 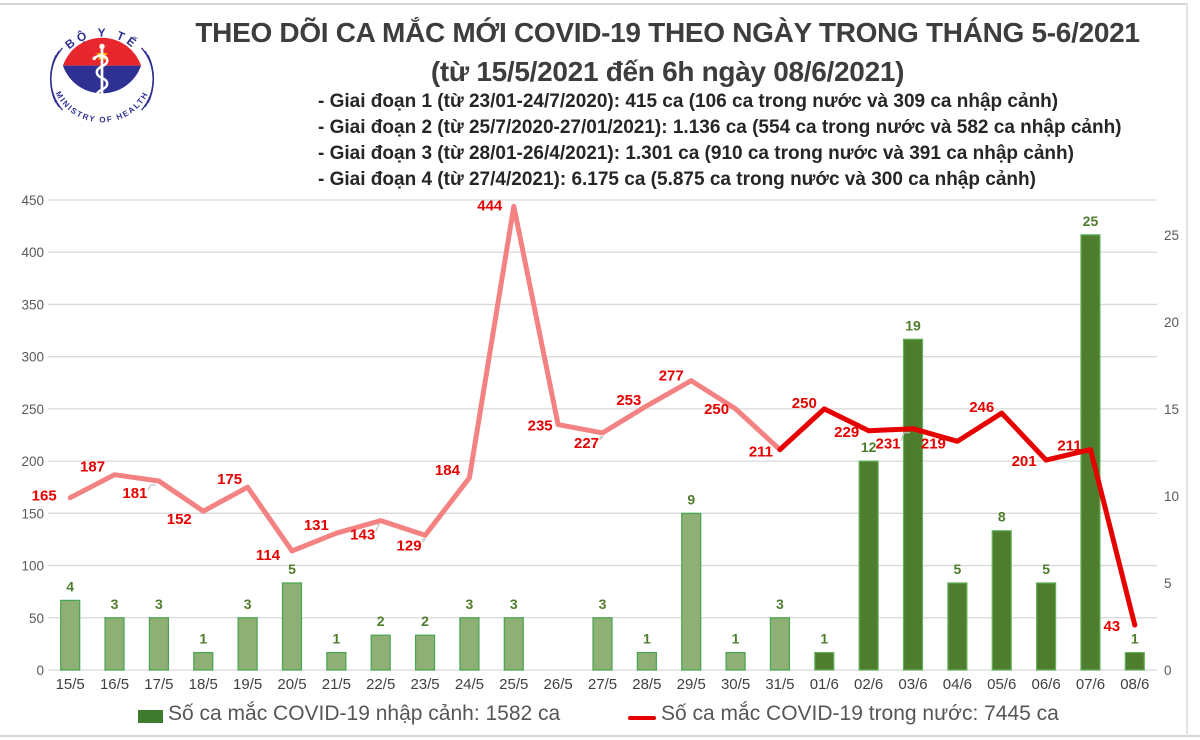 I want to click on x-axis-label: 31/5, so click(x=779, y=684).